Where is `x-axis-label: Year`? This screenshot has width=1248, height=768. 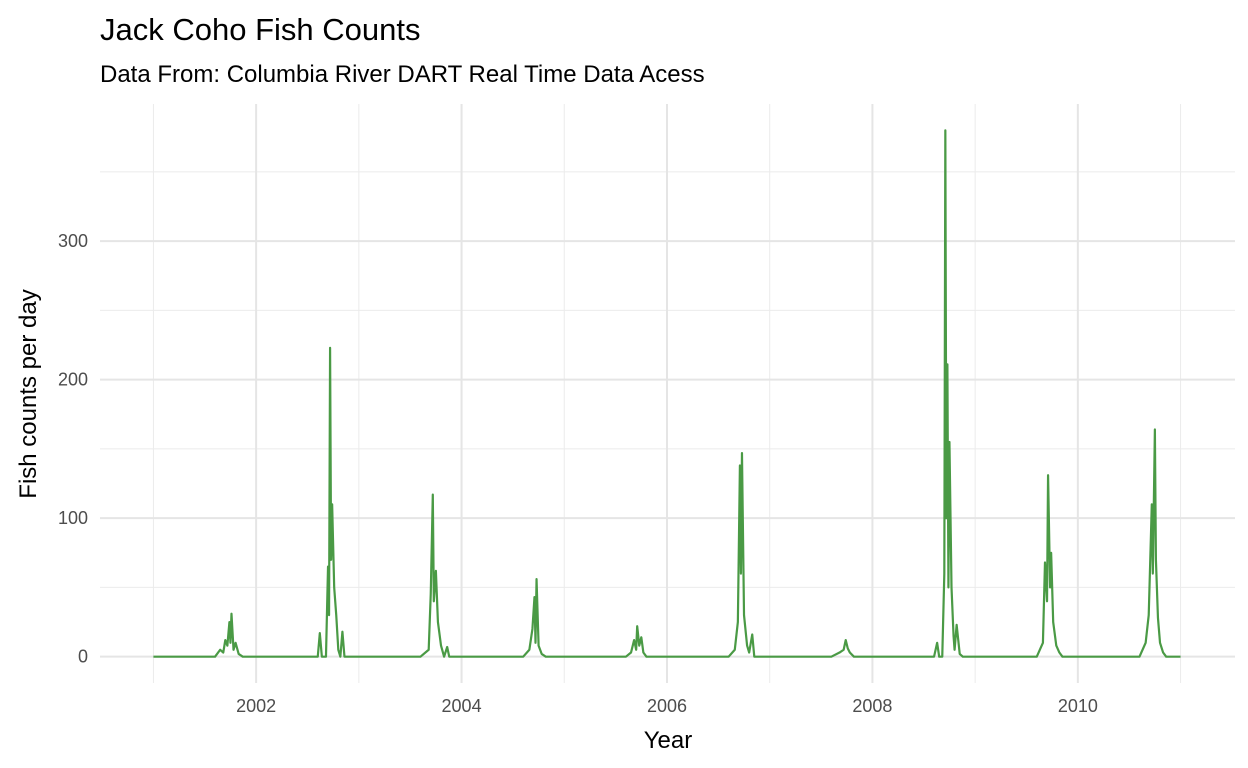 x-axis-label: Year is located at coordinates (668, 740).